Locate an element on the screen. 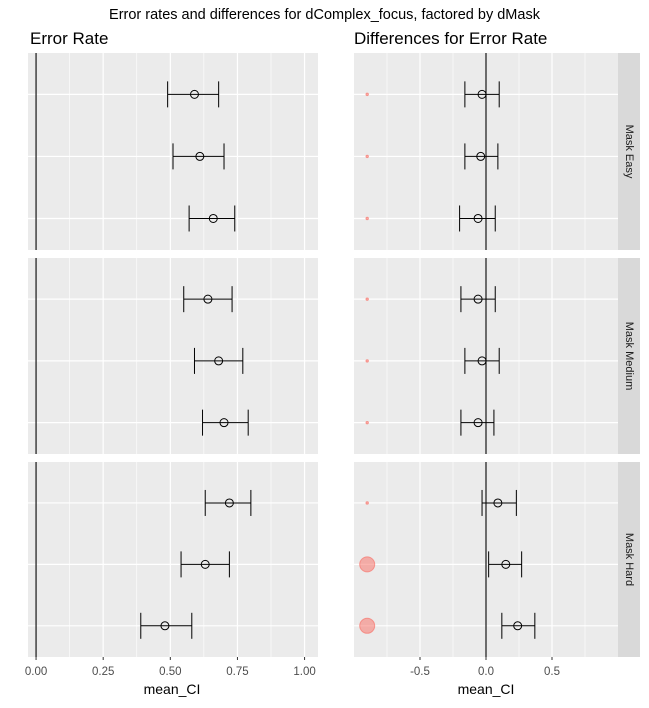 The width and height of the screenshot is (649, 708). facet-panel-1-2: Mask Hard is located at coordinates (497, 559).